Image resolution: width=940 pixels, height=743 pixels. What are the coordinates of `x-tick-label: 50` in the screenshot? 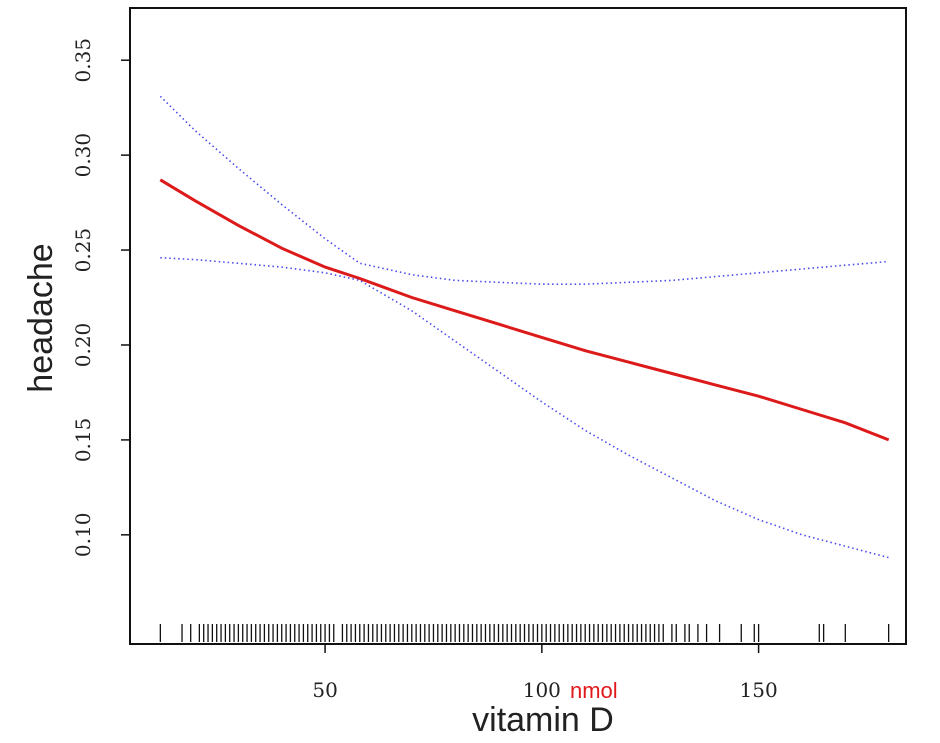 It's located at (324, 690).